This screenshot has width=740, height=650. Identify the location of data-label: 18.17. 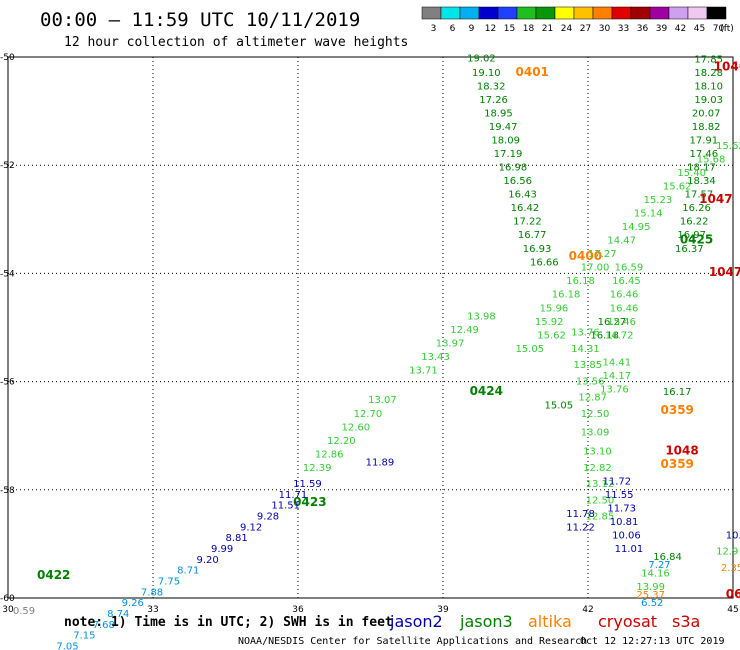
(701, 168).